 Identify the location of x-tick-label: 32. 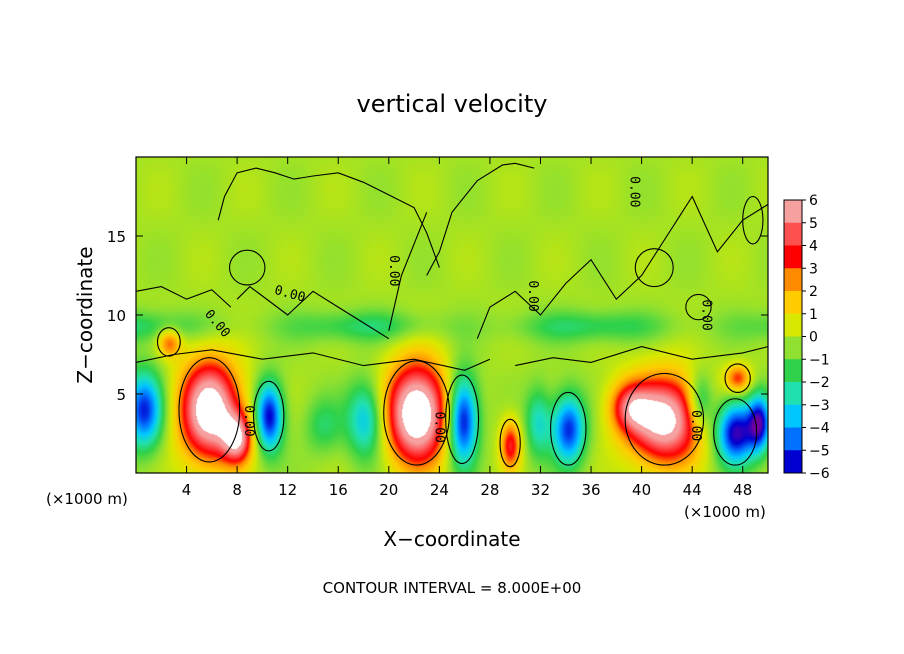
(540, 490).